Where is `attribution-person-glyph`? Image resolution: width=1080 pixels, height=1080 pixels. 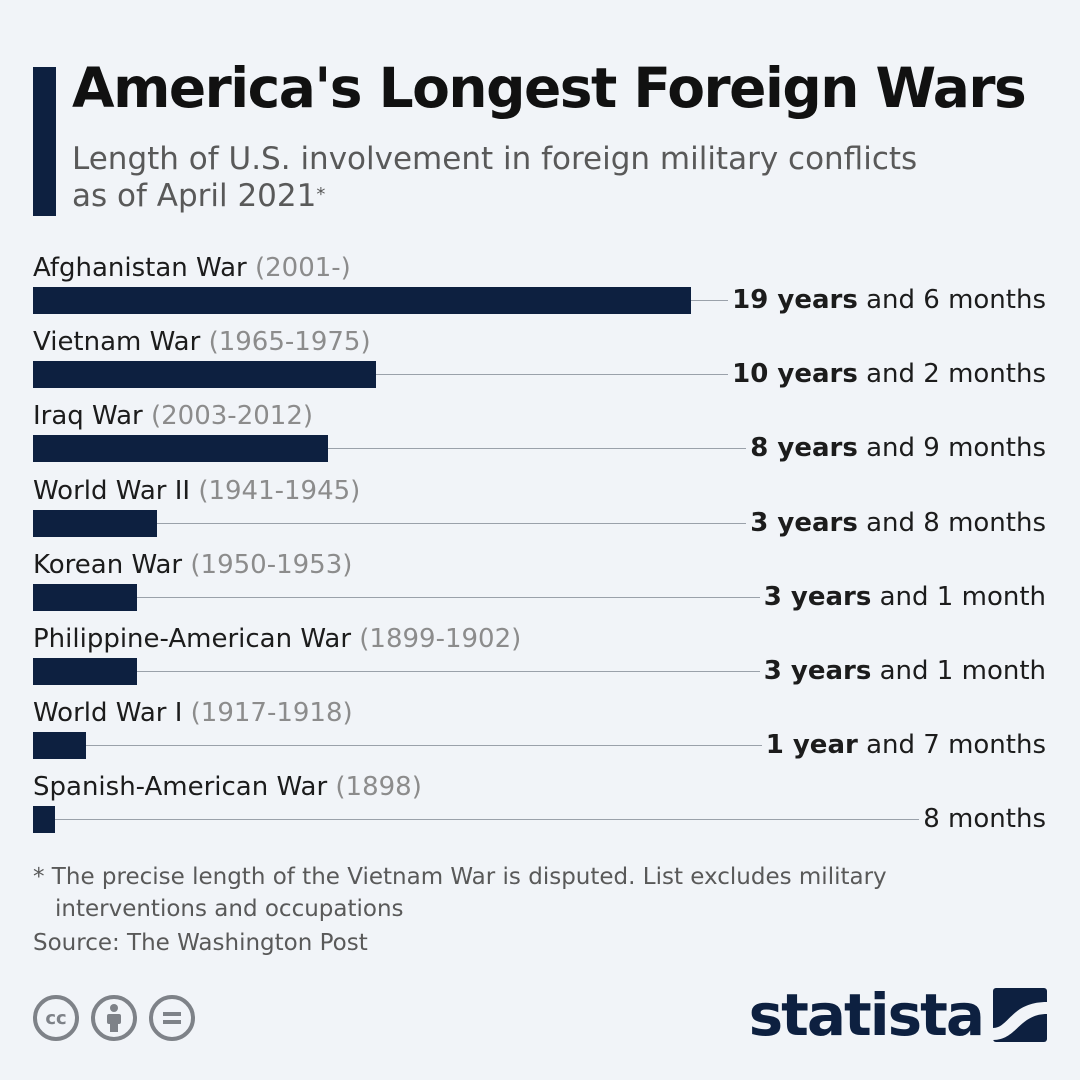
attribution-person-glyph is located at coordinates (114, 1018).